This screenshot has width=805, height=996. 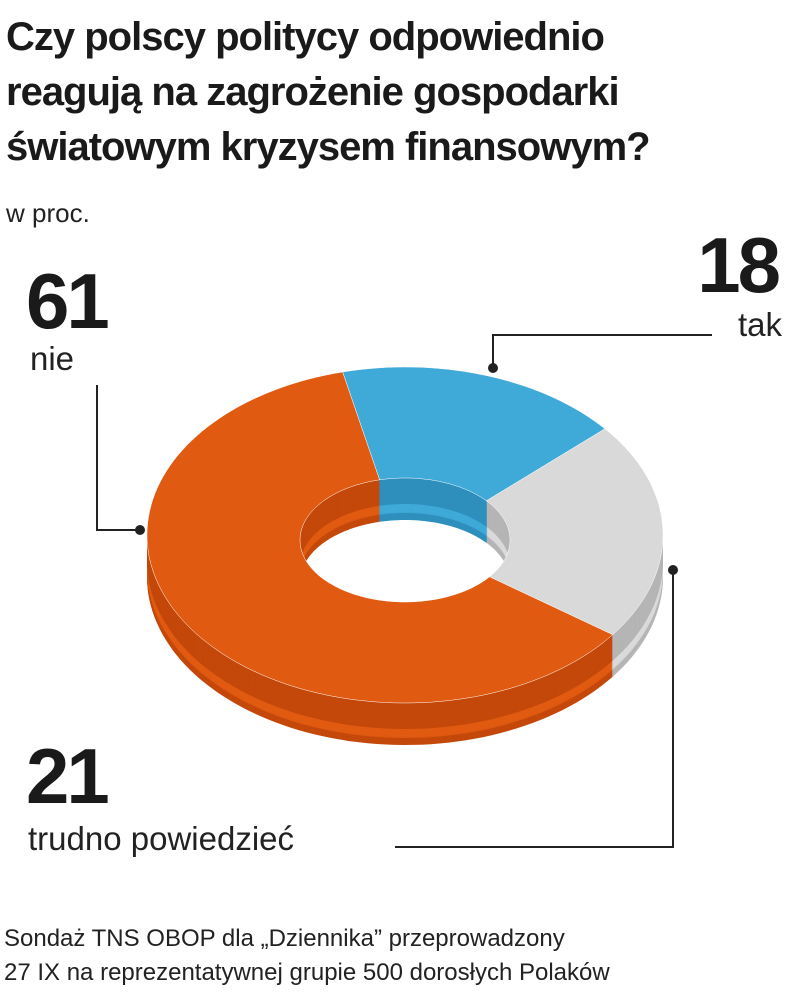 I want to click on leader-dot-nie, so click(x=140, y=530).